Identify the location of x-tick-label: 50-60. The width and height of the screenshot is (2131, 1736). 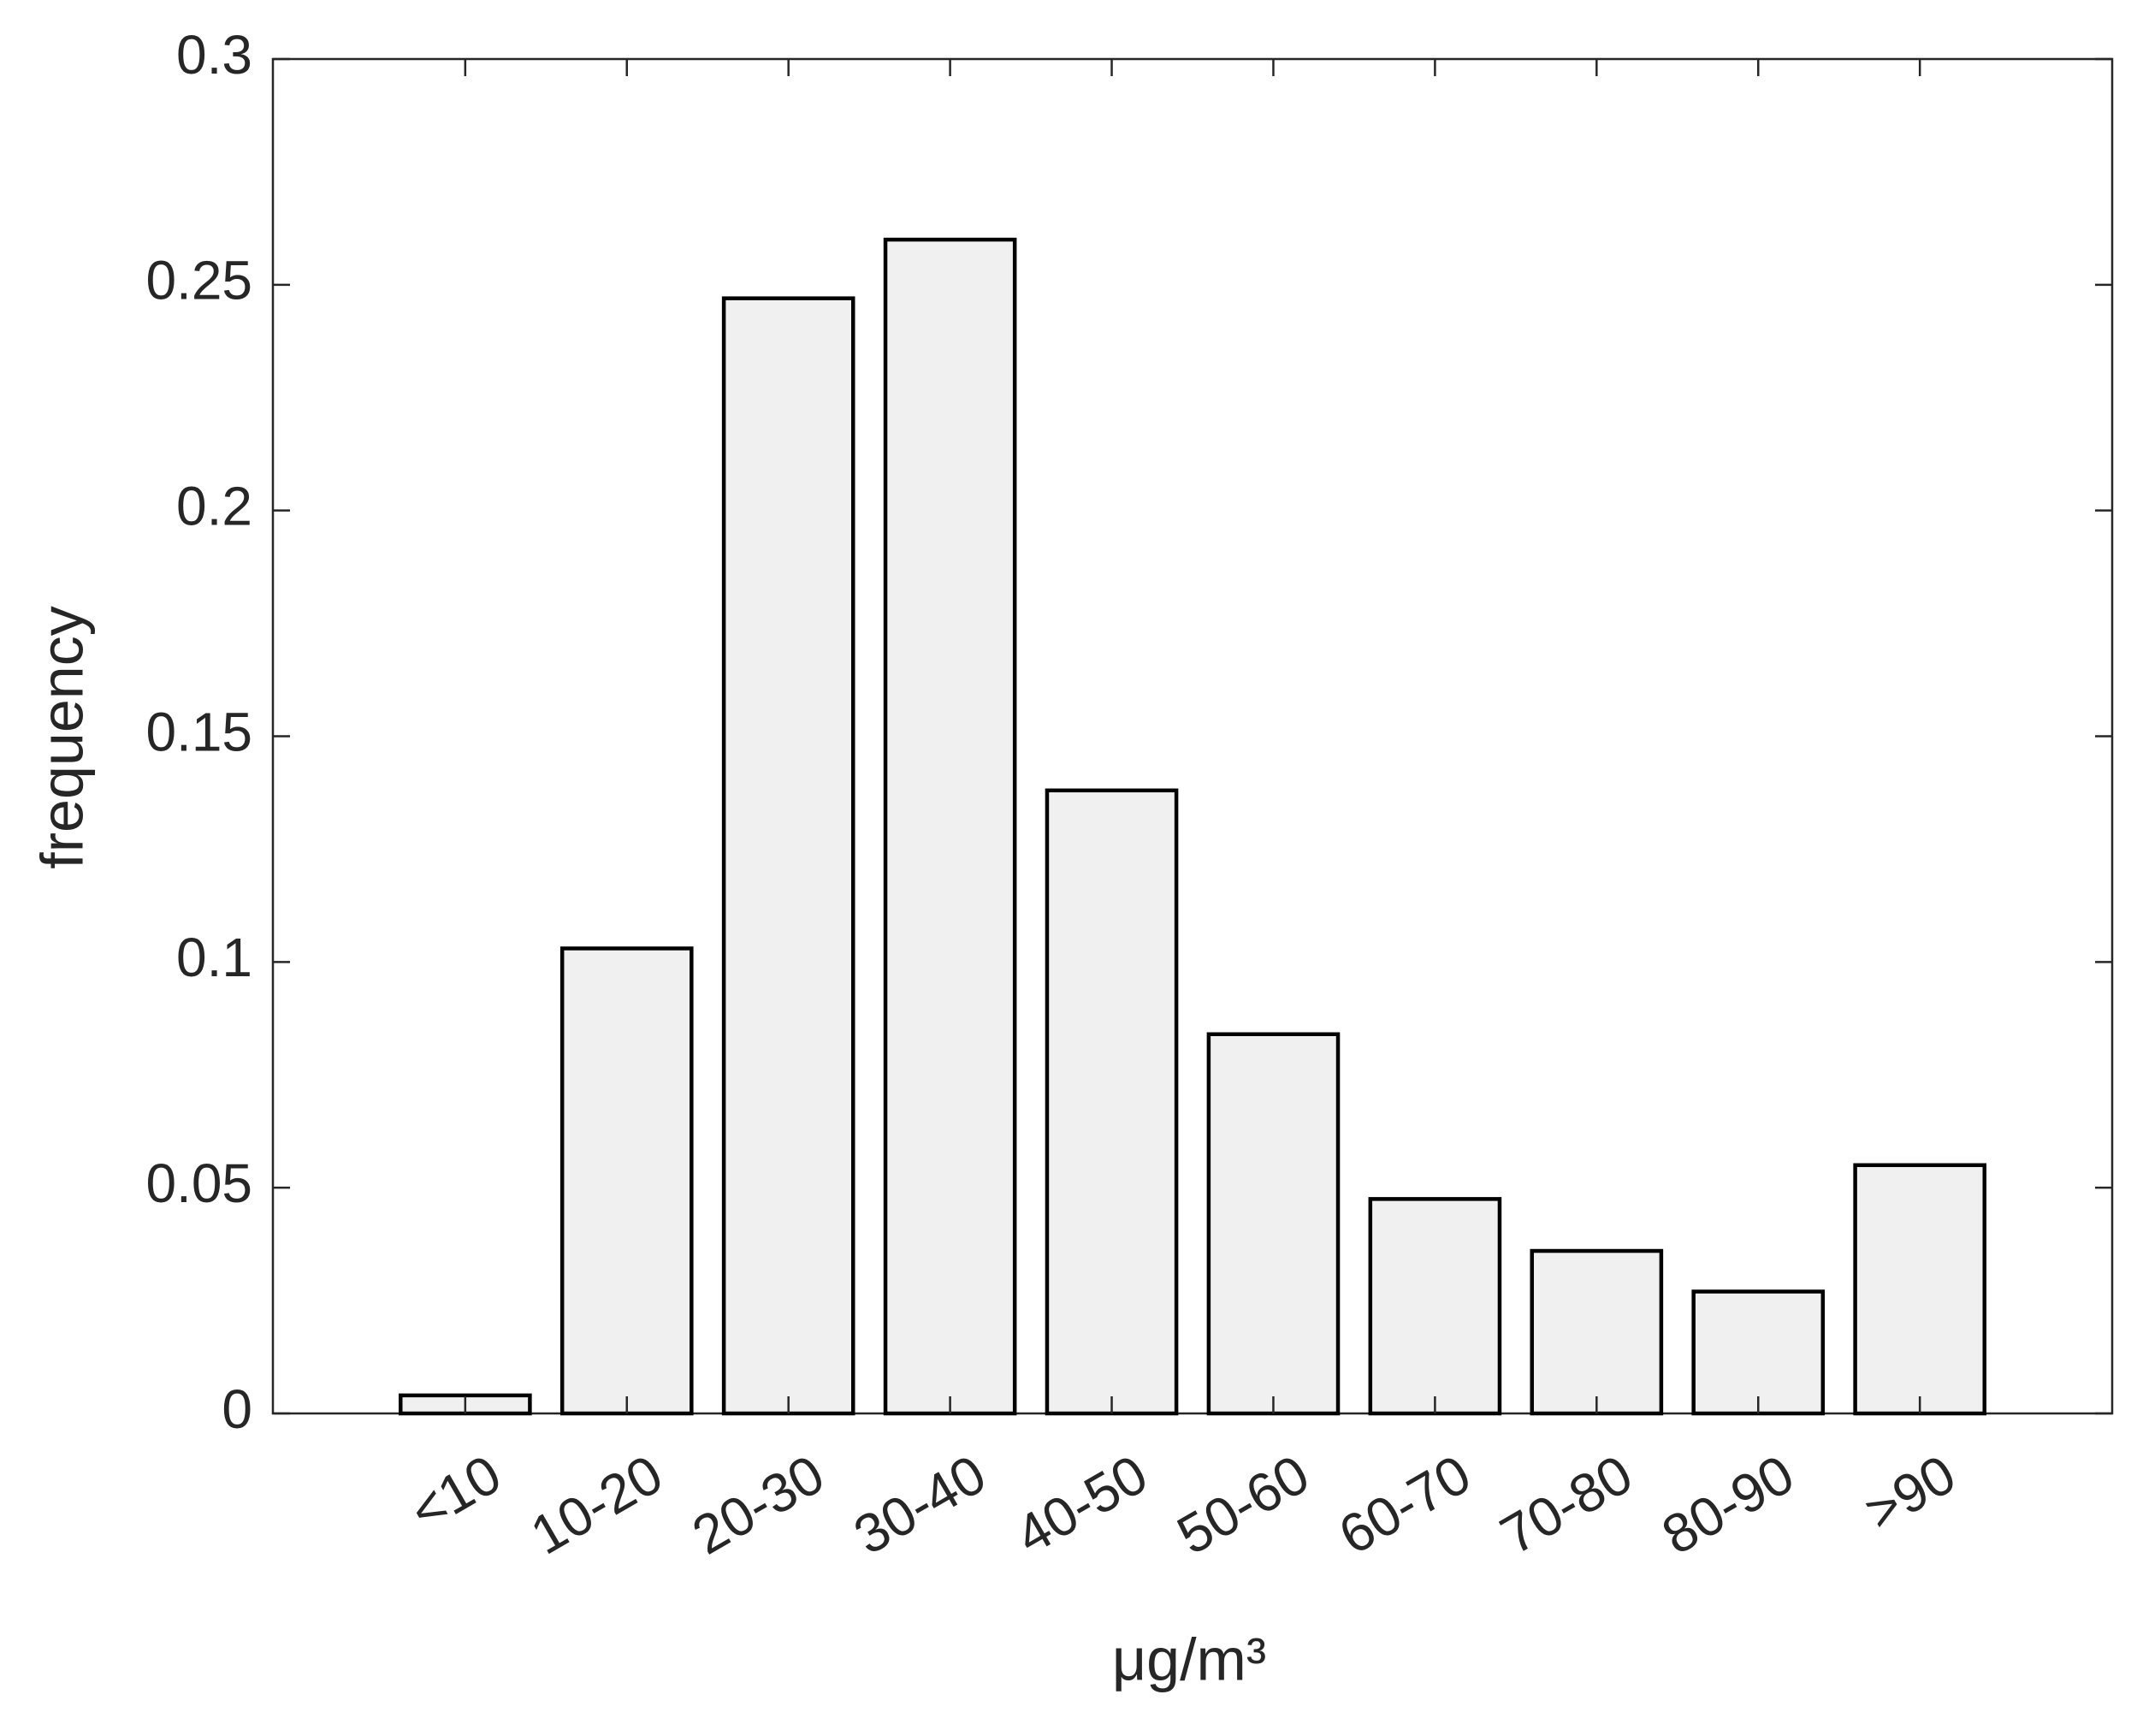
(1243, 1504).